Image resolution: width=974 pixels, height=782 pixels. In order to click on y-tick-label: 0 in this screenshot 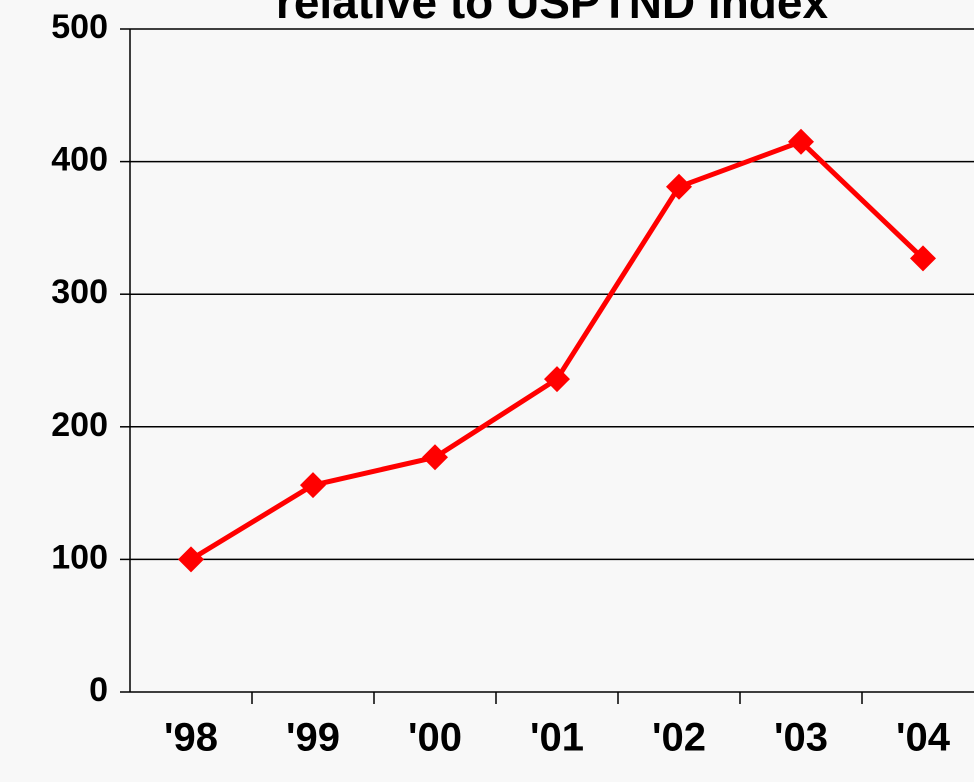, I will do `click(98, 690)`.